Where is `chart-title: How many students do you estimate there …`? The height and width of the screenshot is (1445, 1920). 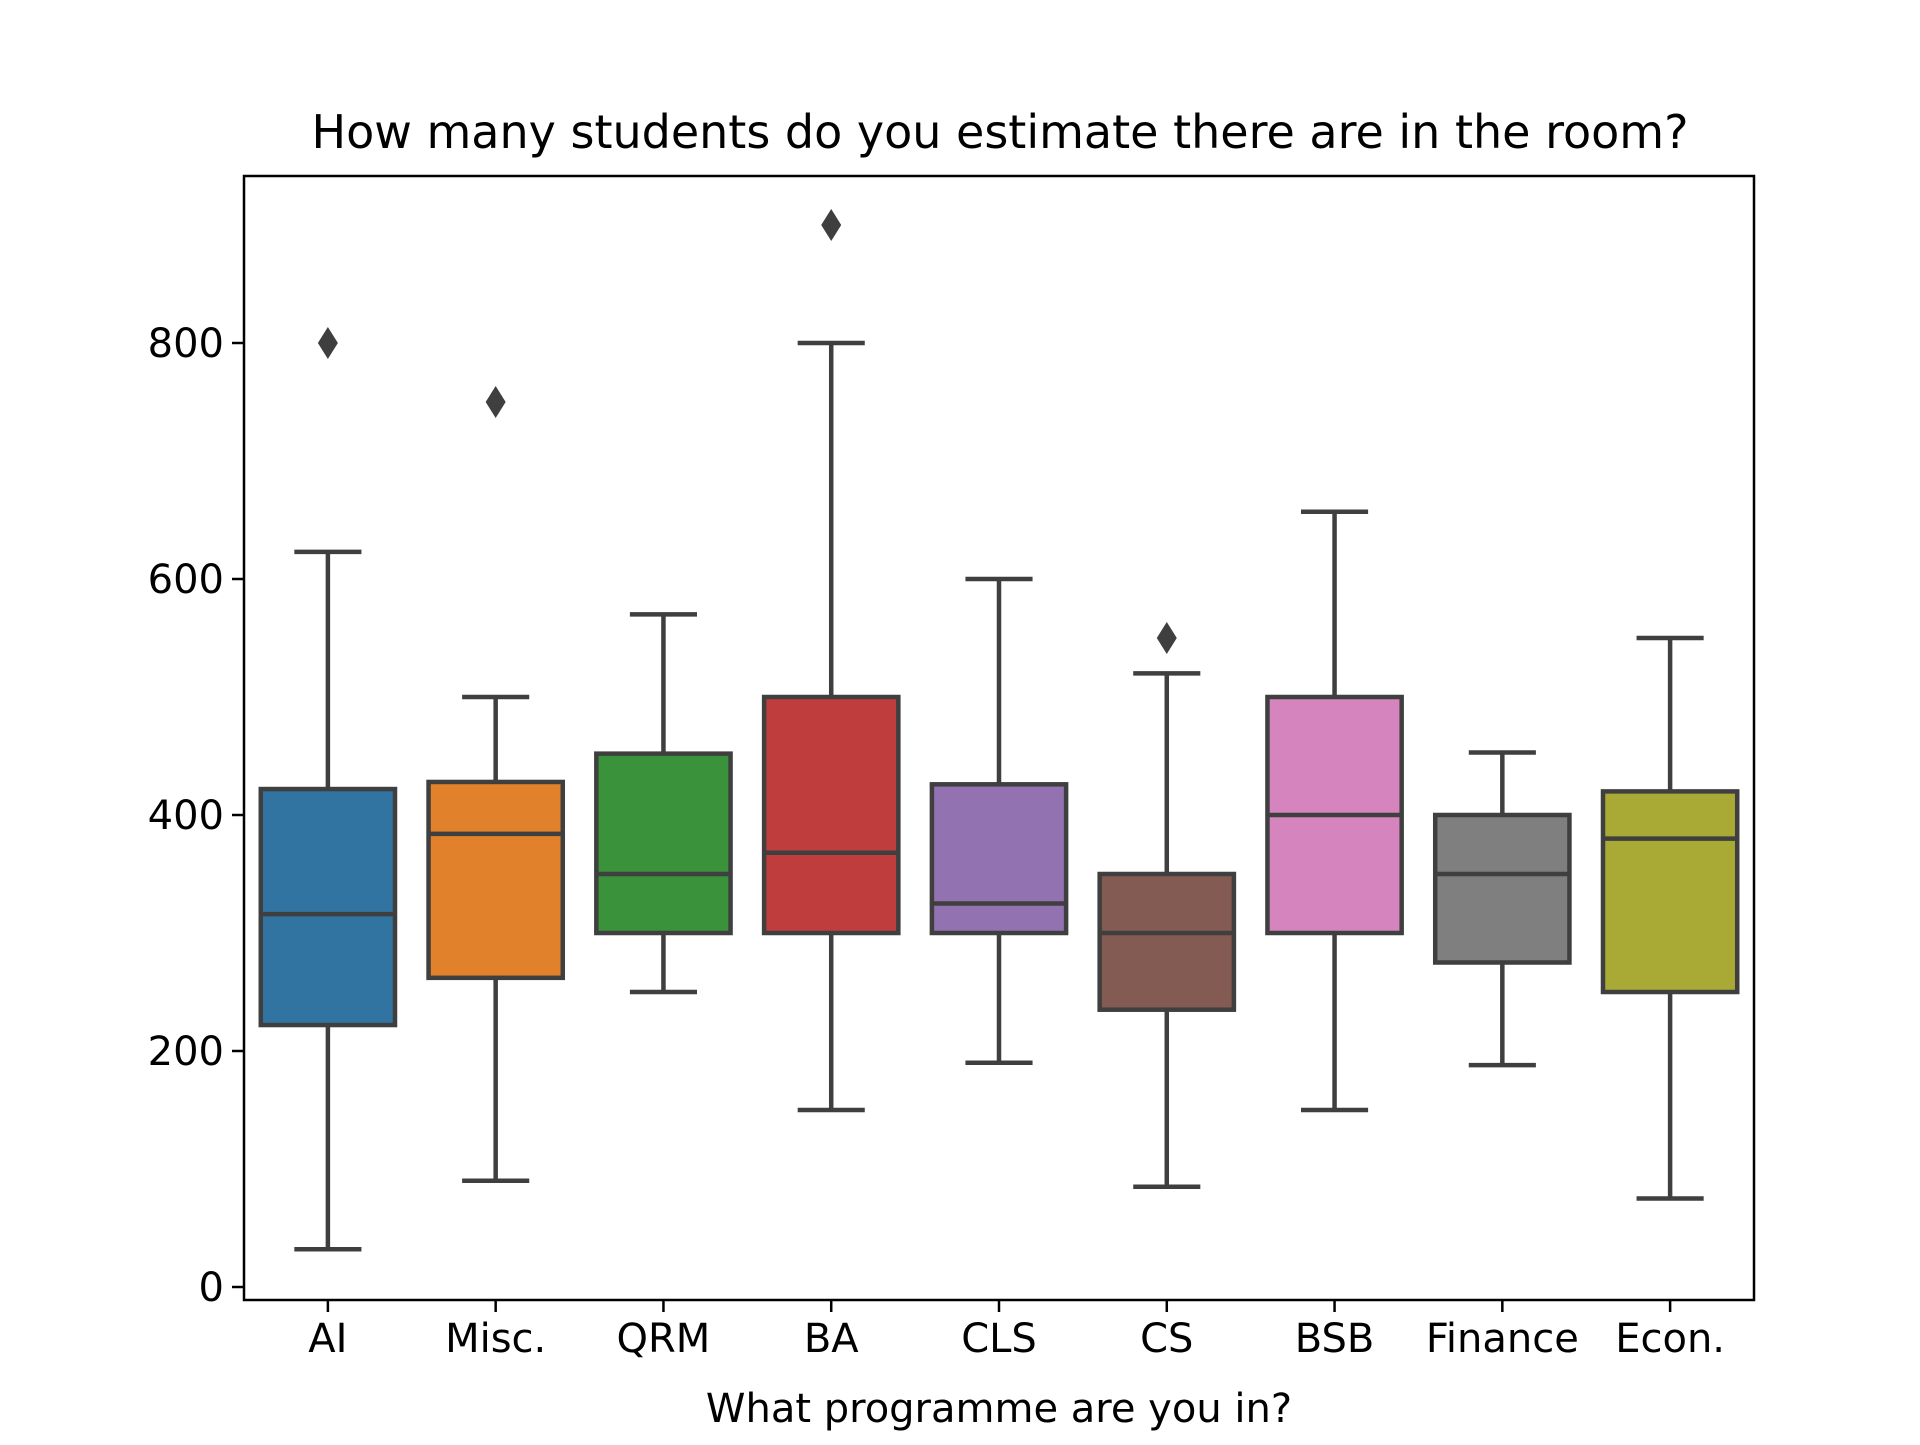 chart-title: How many students do you estimate there … is located at coordinates (1000, 132).